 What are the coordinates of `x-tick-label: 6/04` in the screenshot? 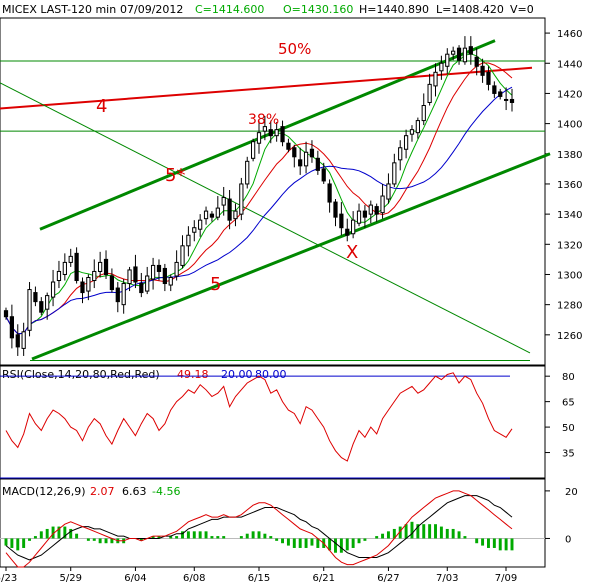 It's located at (135, 578).